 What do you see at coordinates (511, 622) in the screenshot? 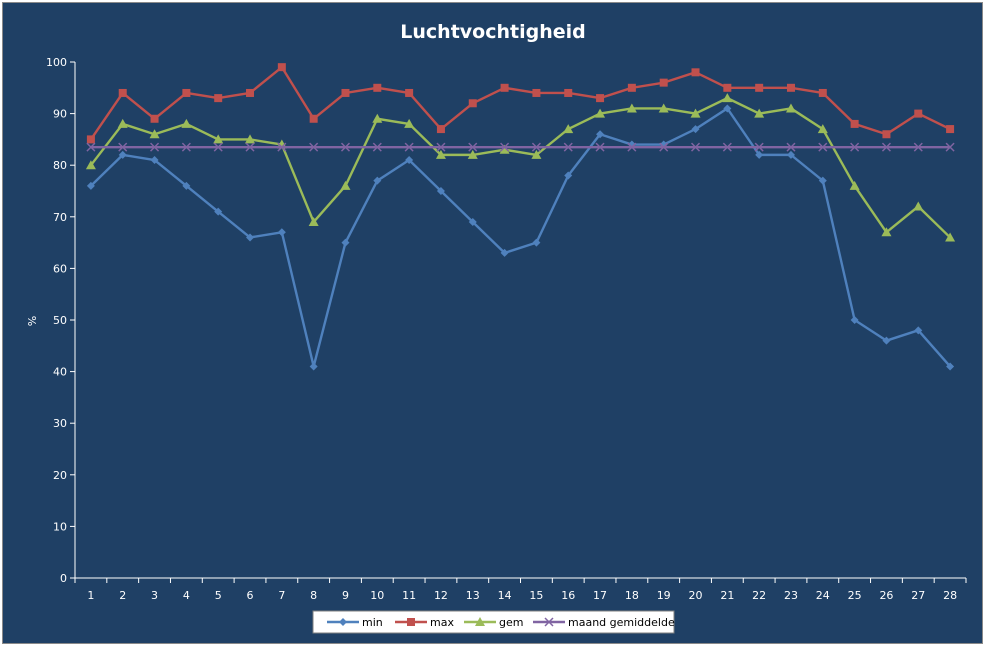
I see `legend-label-gem: gem` at bounding box center [511, 622].